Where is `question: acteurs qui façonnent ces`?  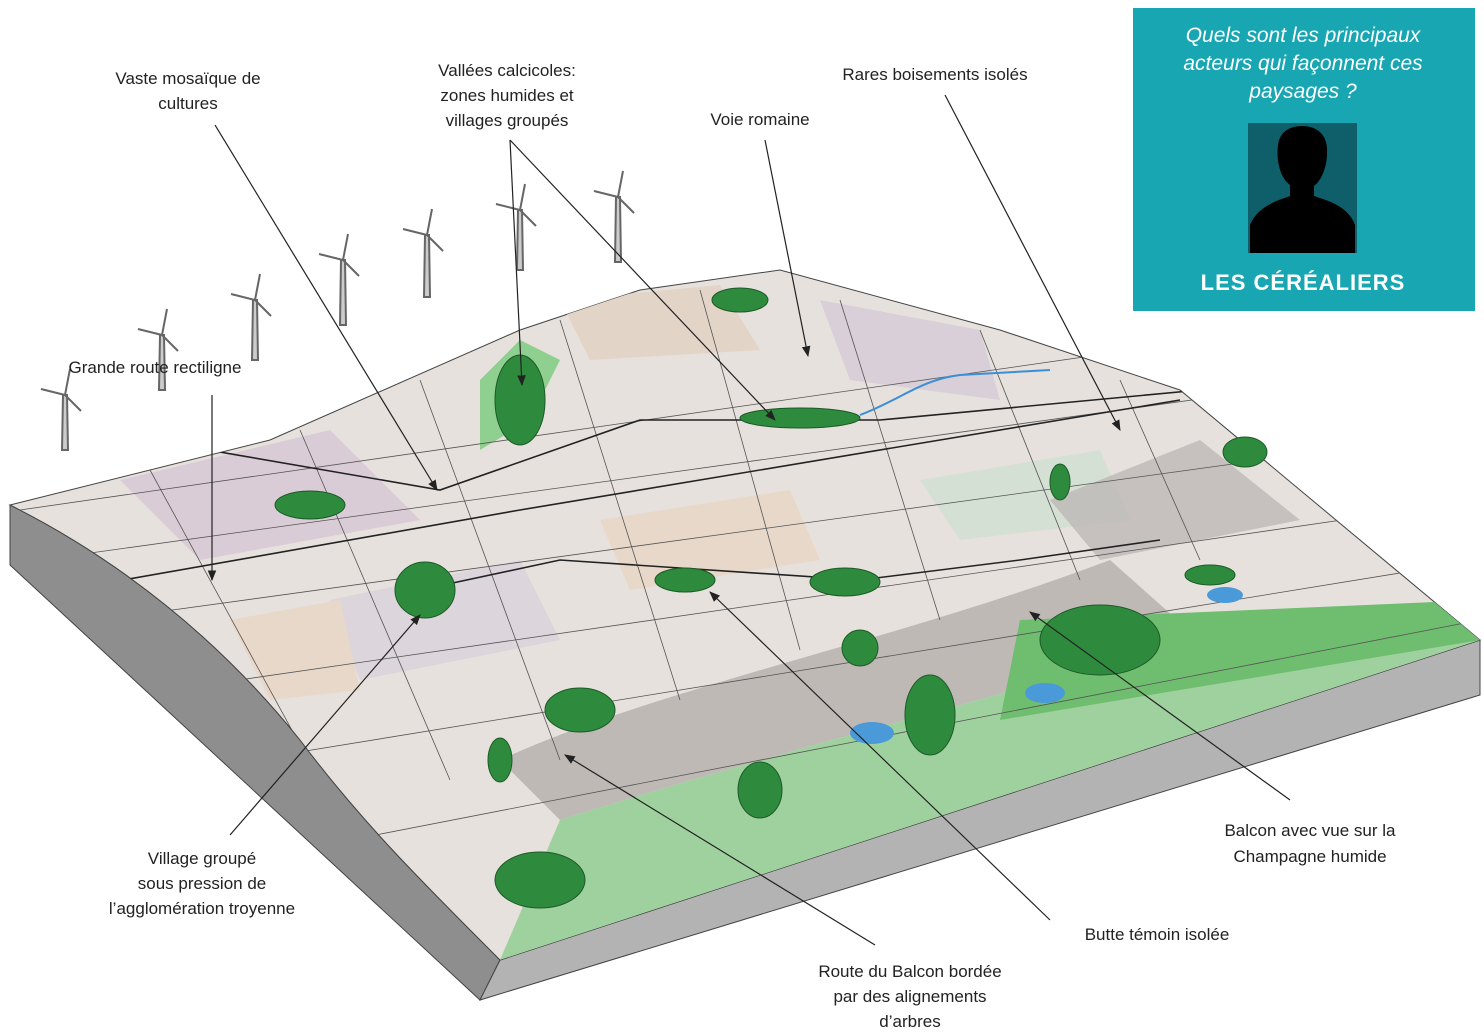 question: acteurs qui façonnent ces is located at coordinates (1303, 63).